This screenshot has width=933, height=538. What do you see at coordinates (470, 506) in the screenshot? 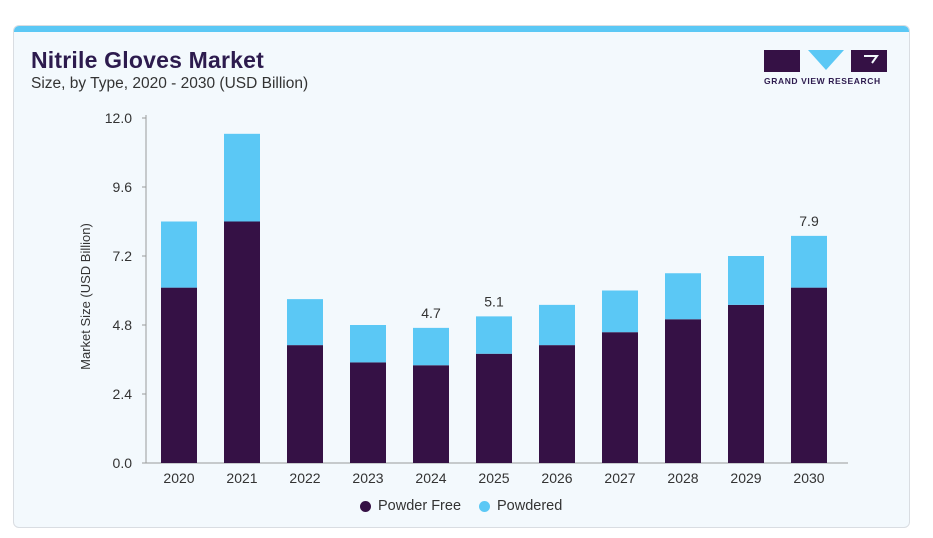
I see `chart-legend: Powder Free Powdered` at bounding box center [470, 506].